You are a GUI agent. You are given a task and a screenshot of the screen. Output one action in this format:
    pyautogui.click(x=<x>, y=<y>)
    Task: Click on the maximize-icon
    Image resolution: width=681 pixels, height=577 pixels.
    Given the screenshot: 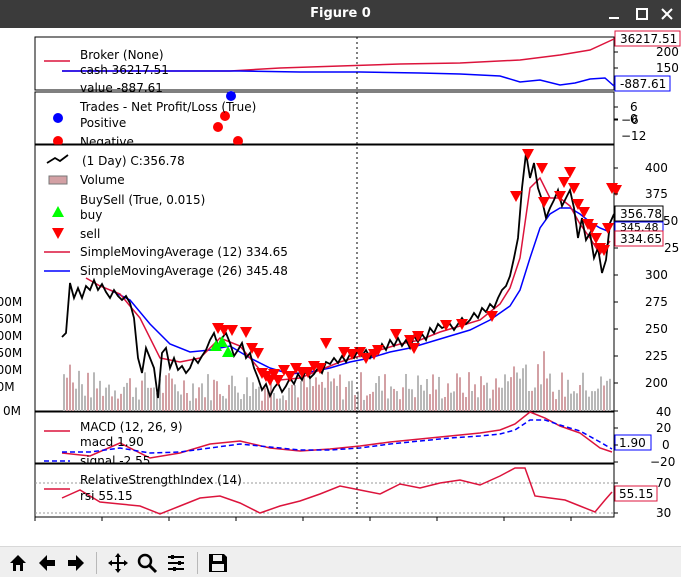 What is the action you would take?
    pyautogui.click(x=642, y=14)
    